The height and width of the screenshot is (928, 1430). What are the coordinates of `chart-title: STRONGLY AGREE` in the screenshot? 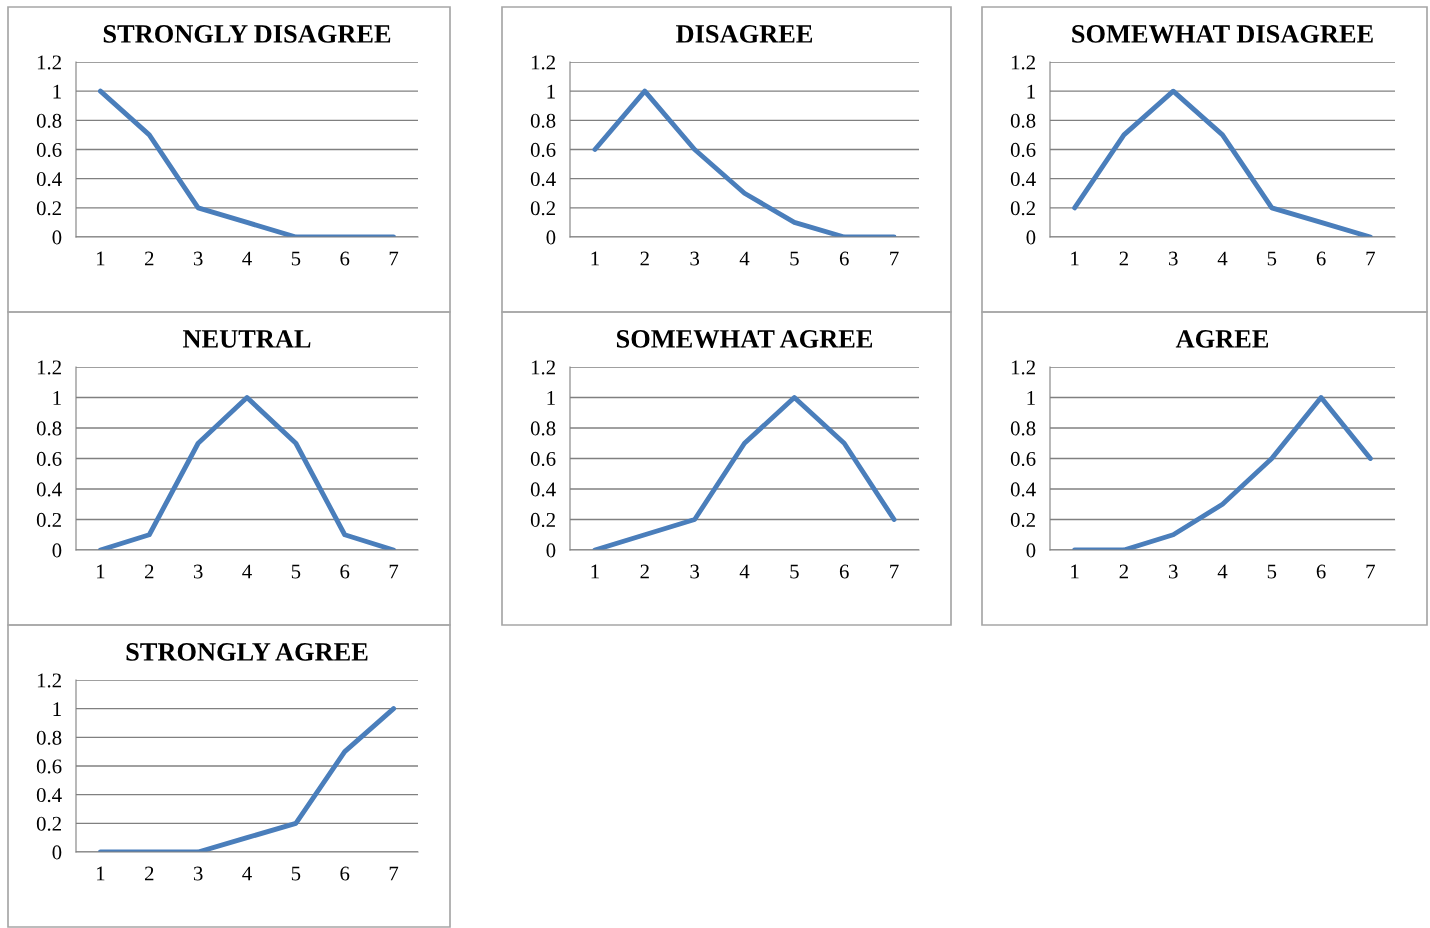 It's located at (247, 652).